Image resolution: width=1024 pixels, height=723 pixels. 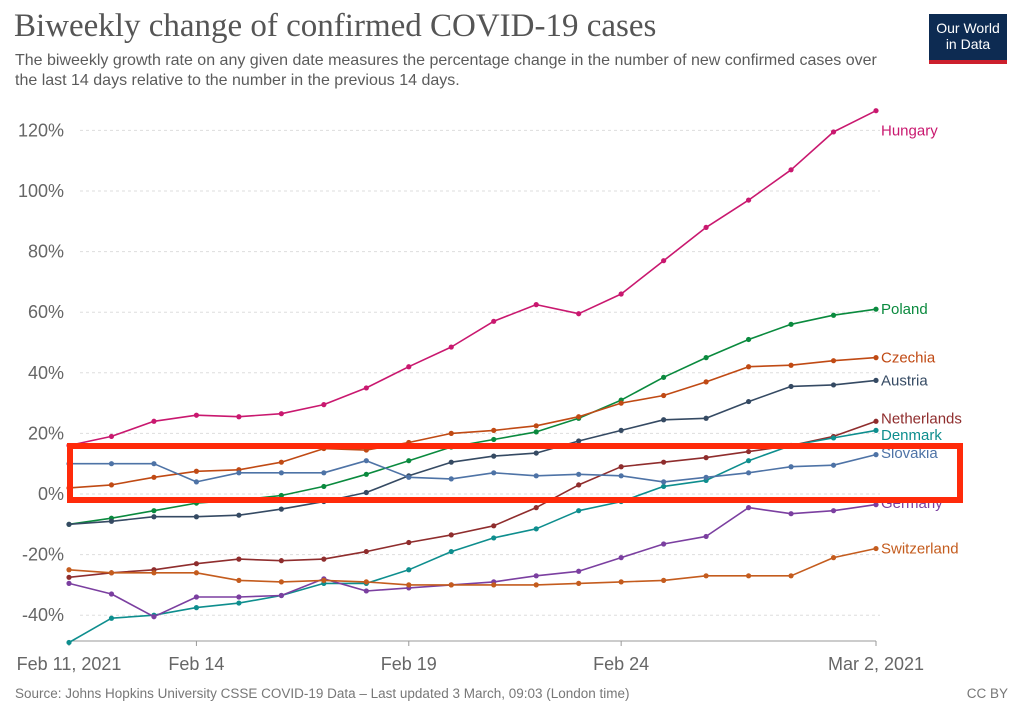 I want to click on series-label-slovakia: Slovakia, so click(x=909, y=453).